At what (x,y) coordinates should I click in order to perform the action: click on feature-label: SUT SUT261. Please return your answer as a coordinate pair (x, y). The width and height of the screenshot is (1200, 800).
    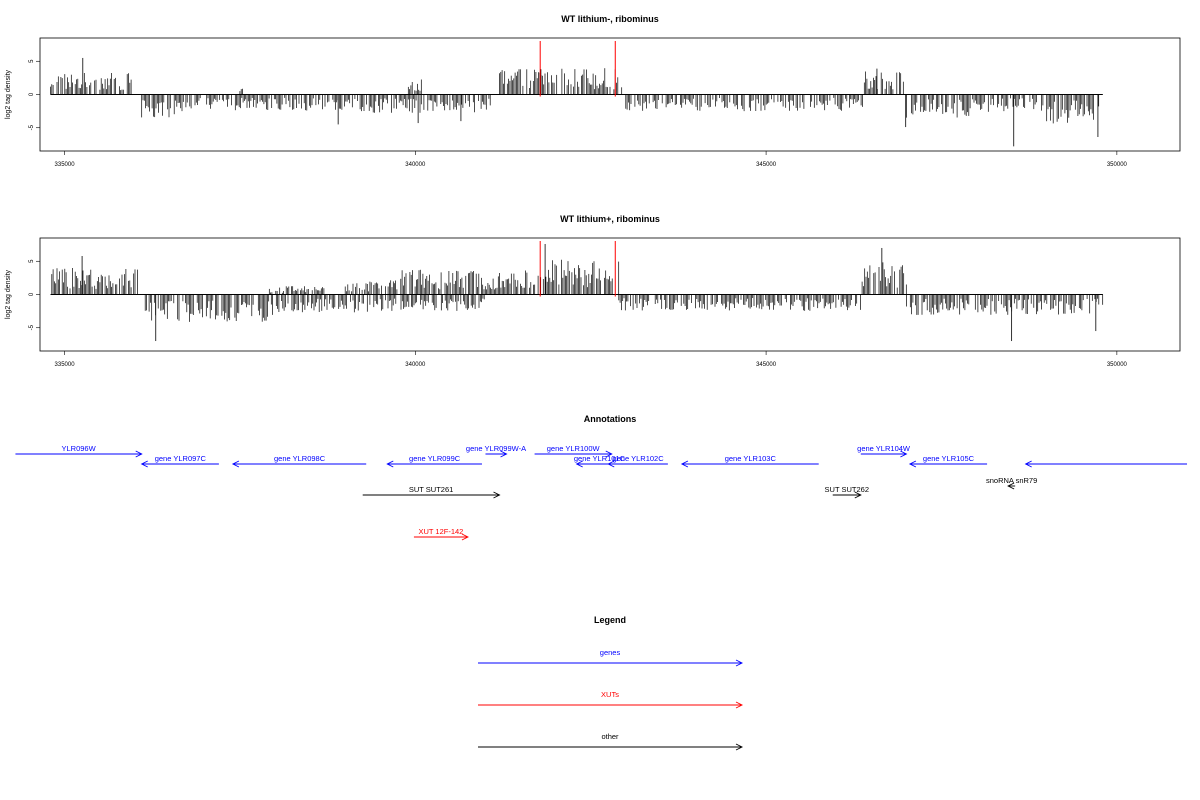
    Looking at the image, I should click on (431, 489).